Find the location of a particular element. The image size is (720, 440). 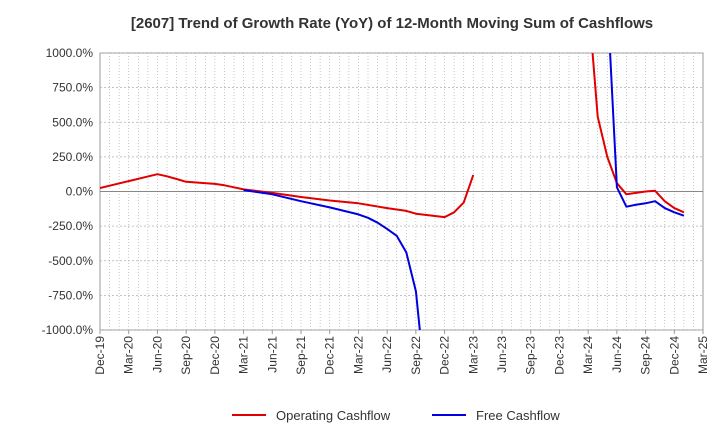

x-tick-label: Dec-23 is located at coordinates (559, 355).